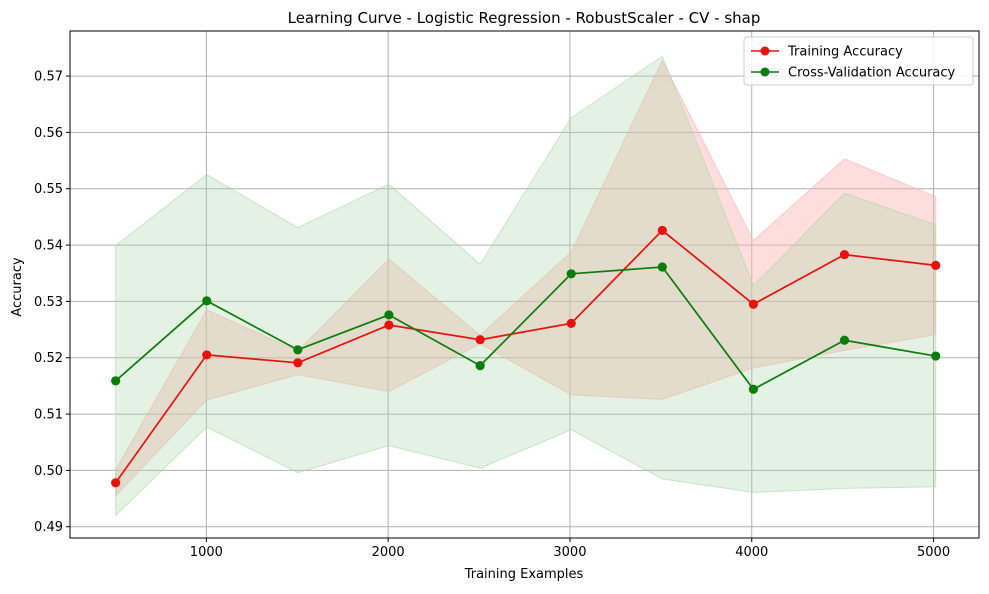 The width and height of the screenshot is (989, 594). Describe the element at coordinates (933, 552) in the screenshot. I see `x-tick-label: 5000` at that location.